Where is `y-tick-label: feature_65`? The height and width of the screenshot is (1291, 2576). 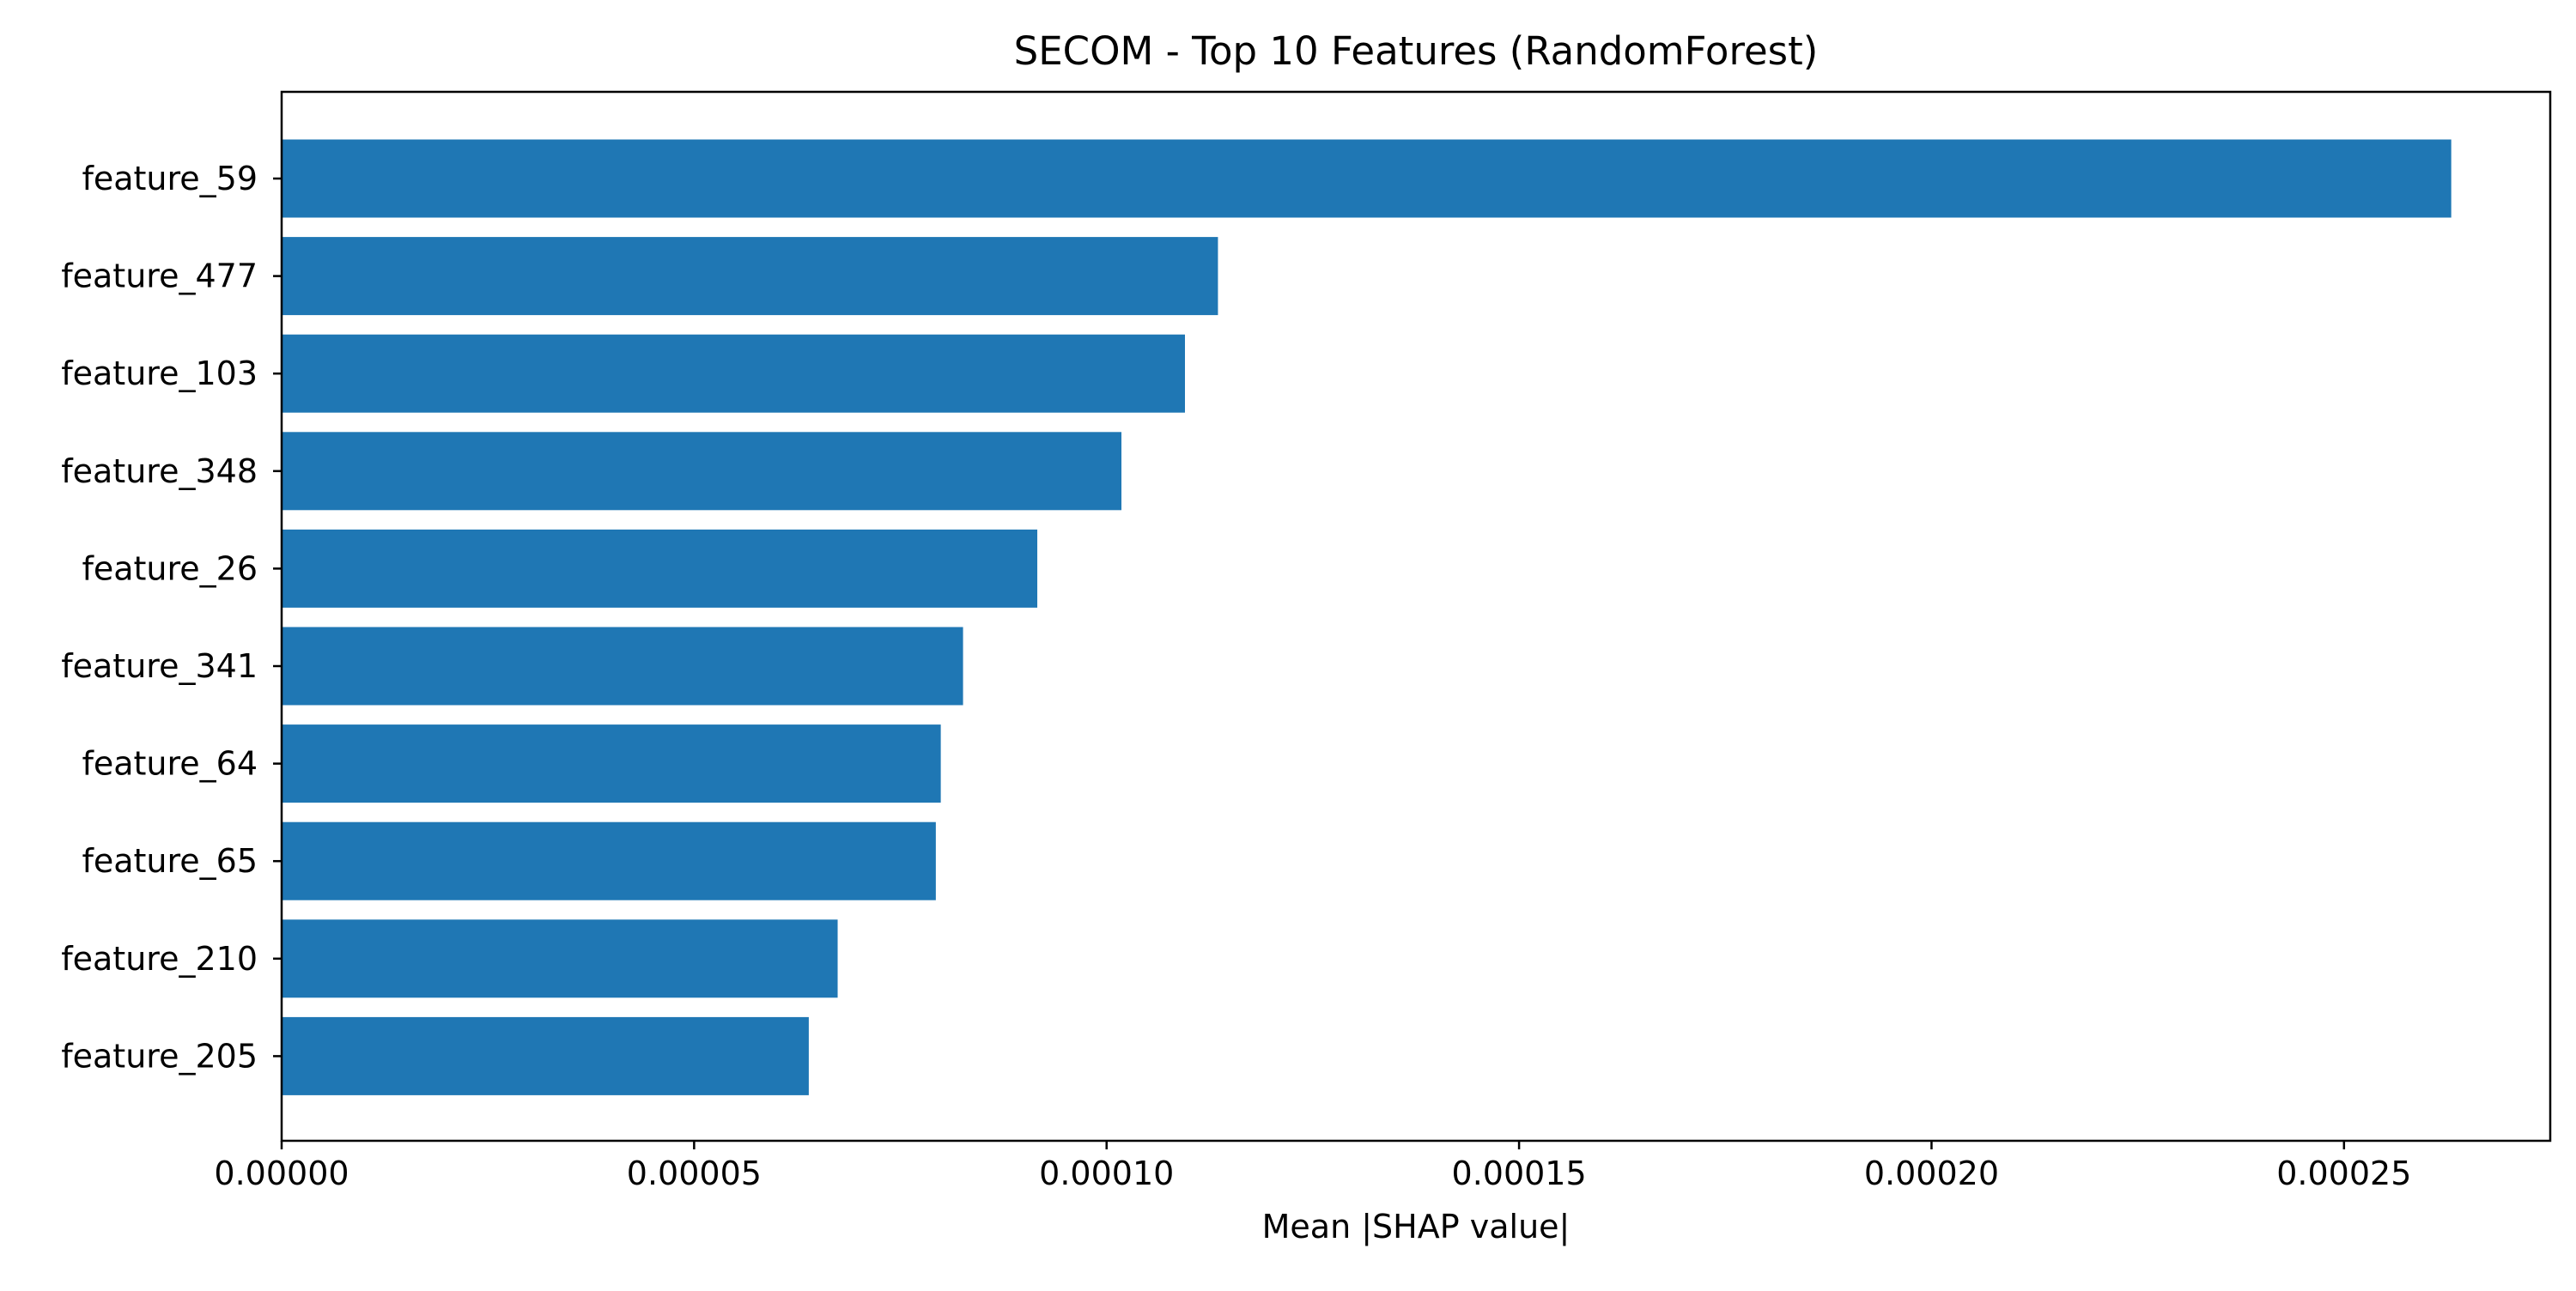
y-tick-label: feature_65 is located at coordinates (170, 861).